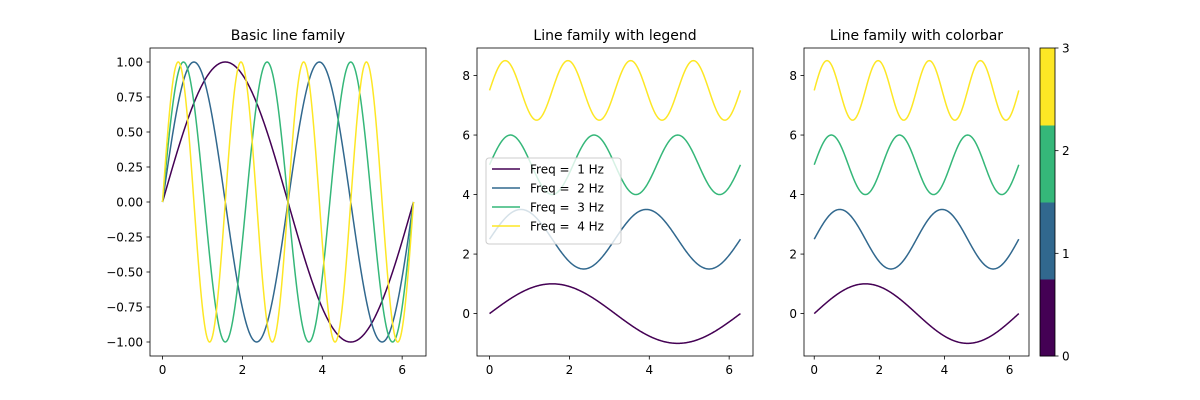 Image resolution: width=1200 pixels, height=400 pixels. What do you see at coordinates (567, 208) in the screenshot?
I see `legend-label: Freq = 3 Hz` at bounding box center [567, 208].